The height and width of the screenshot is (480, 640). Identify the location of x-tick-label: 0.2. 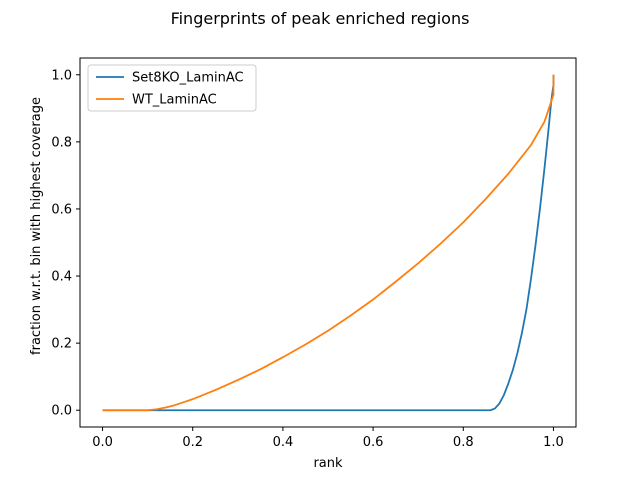
(192, 442).